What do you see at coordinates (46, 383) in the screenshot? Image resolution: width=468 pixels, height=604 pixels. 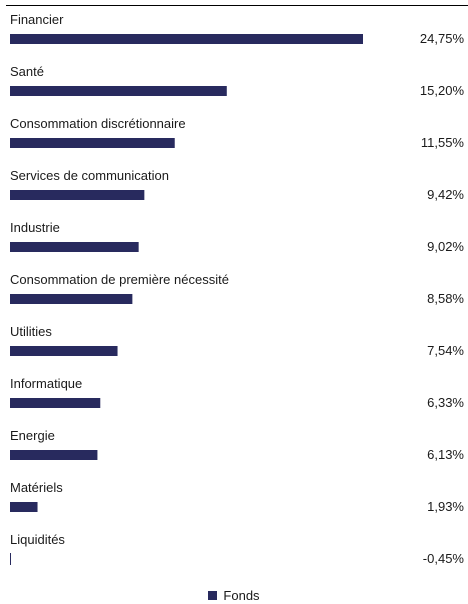 I see `category-label: Informatique` at bounding box center [46, 383].